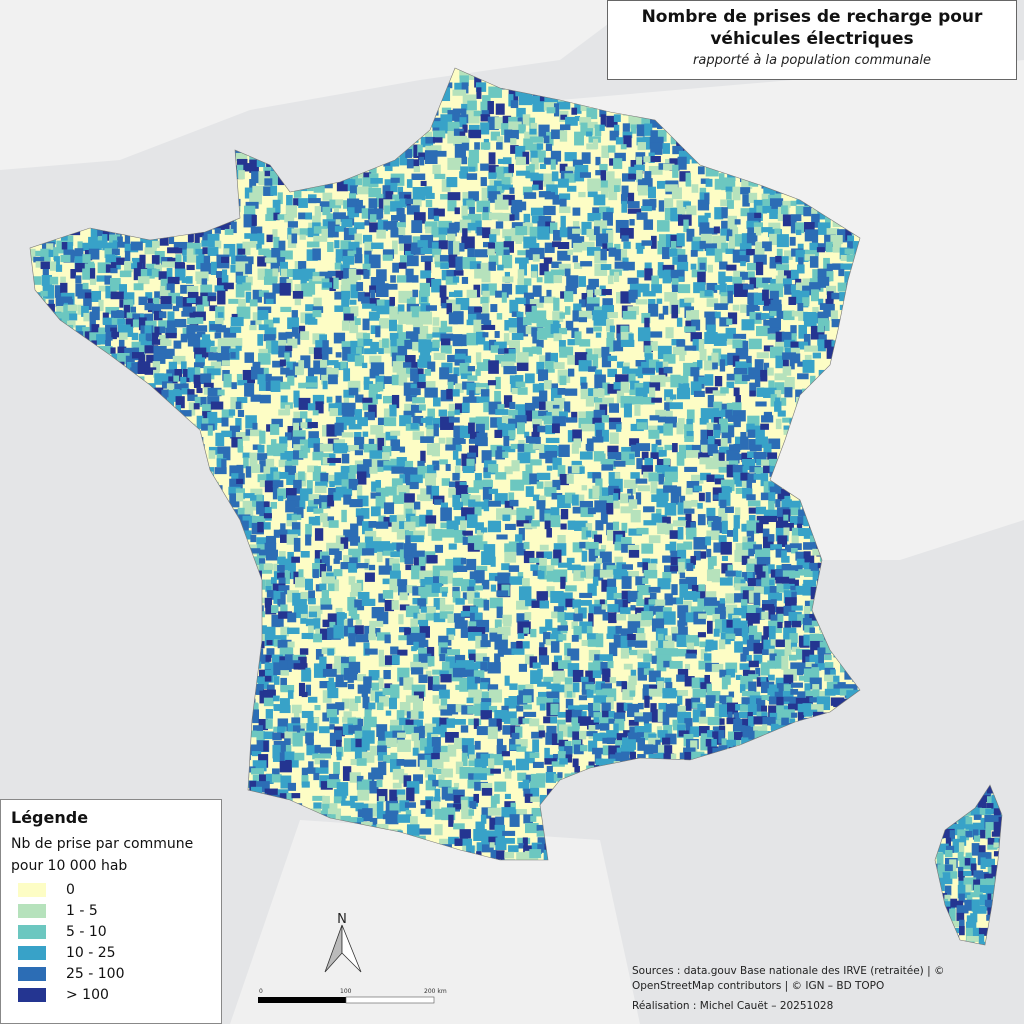  What do you see at coordinates (733, 1006) in the screenshot?
I see `credits-text: Réalisation : Michel Cauët – 20251028` at bounding box center [733, 1006].